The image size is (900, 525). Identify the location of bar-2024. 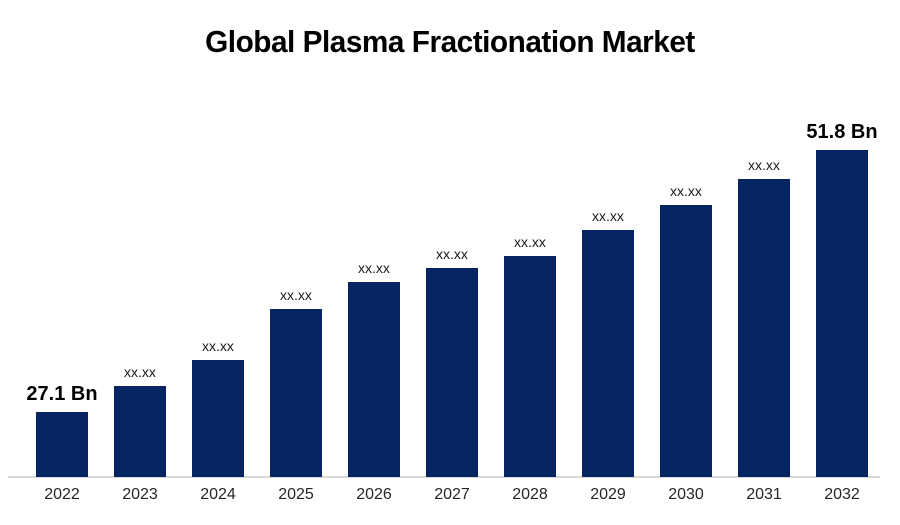
(218, 418).